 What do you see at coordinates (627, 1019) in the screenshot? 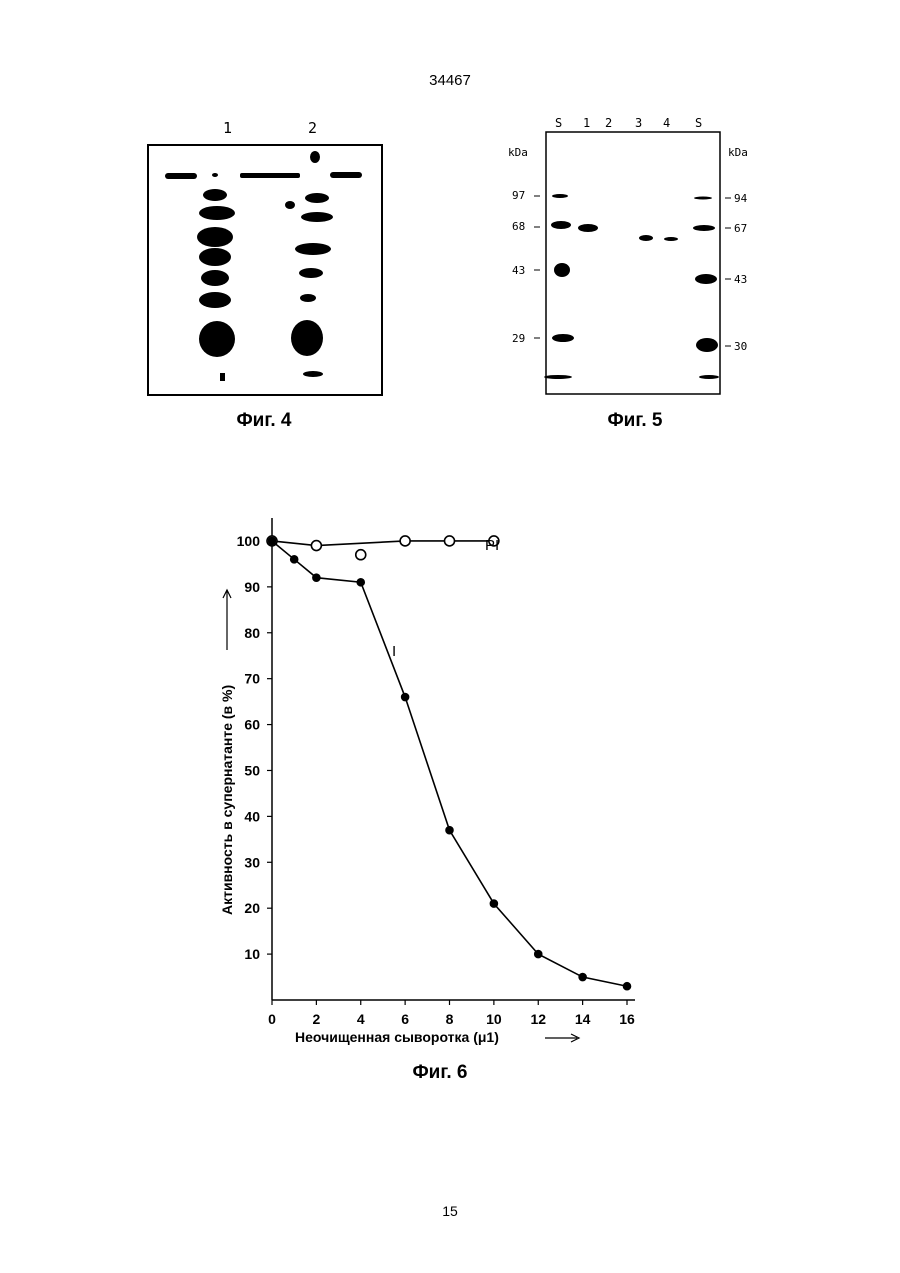
I see `fig6-x-tick-label: 16` at bounding box center [627, 1019].